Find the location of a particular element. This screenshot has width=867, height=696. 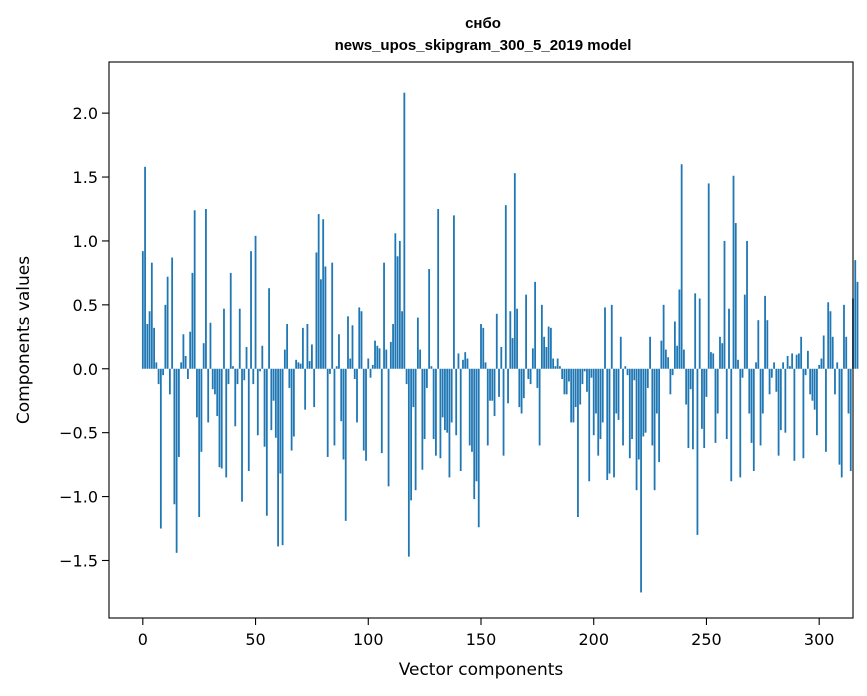

y-axis-label: Components values is located at coordinates (24, 340).